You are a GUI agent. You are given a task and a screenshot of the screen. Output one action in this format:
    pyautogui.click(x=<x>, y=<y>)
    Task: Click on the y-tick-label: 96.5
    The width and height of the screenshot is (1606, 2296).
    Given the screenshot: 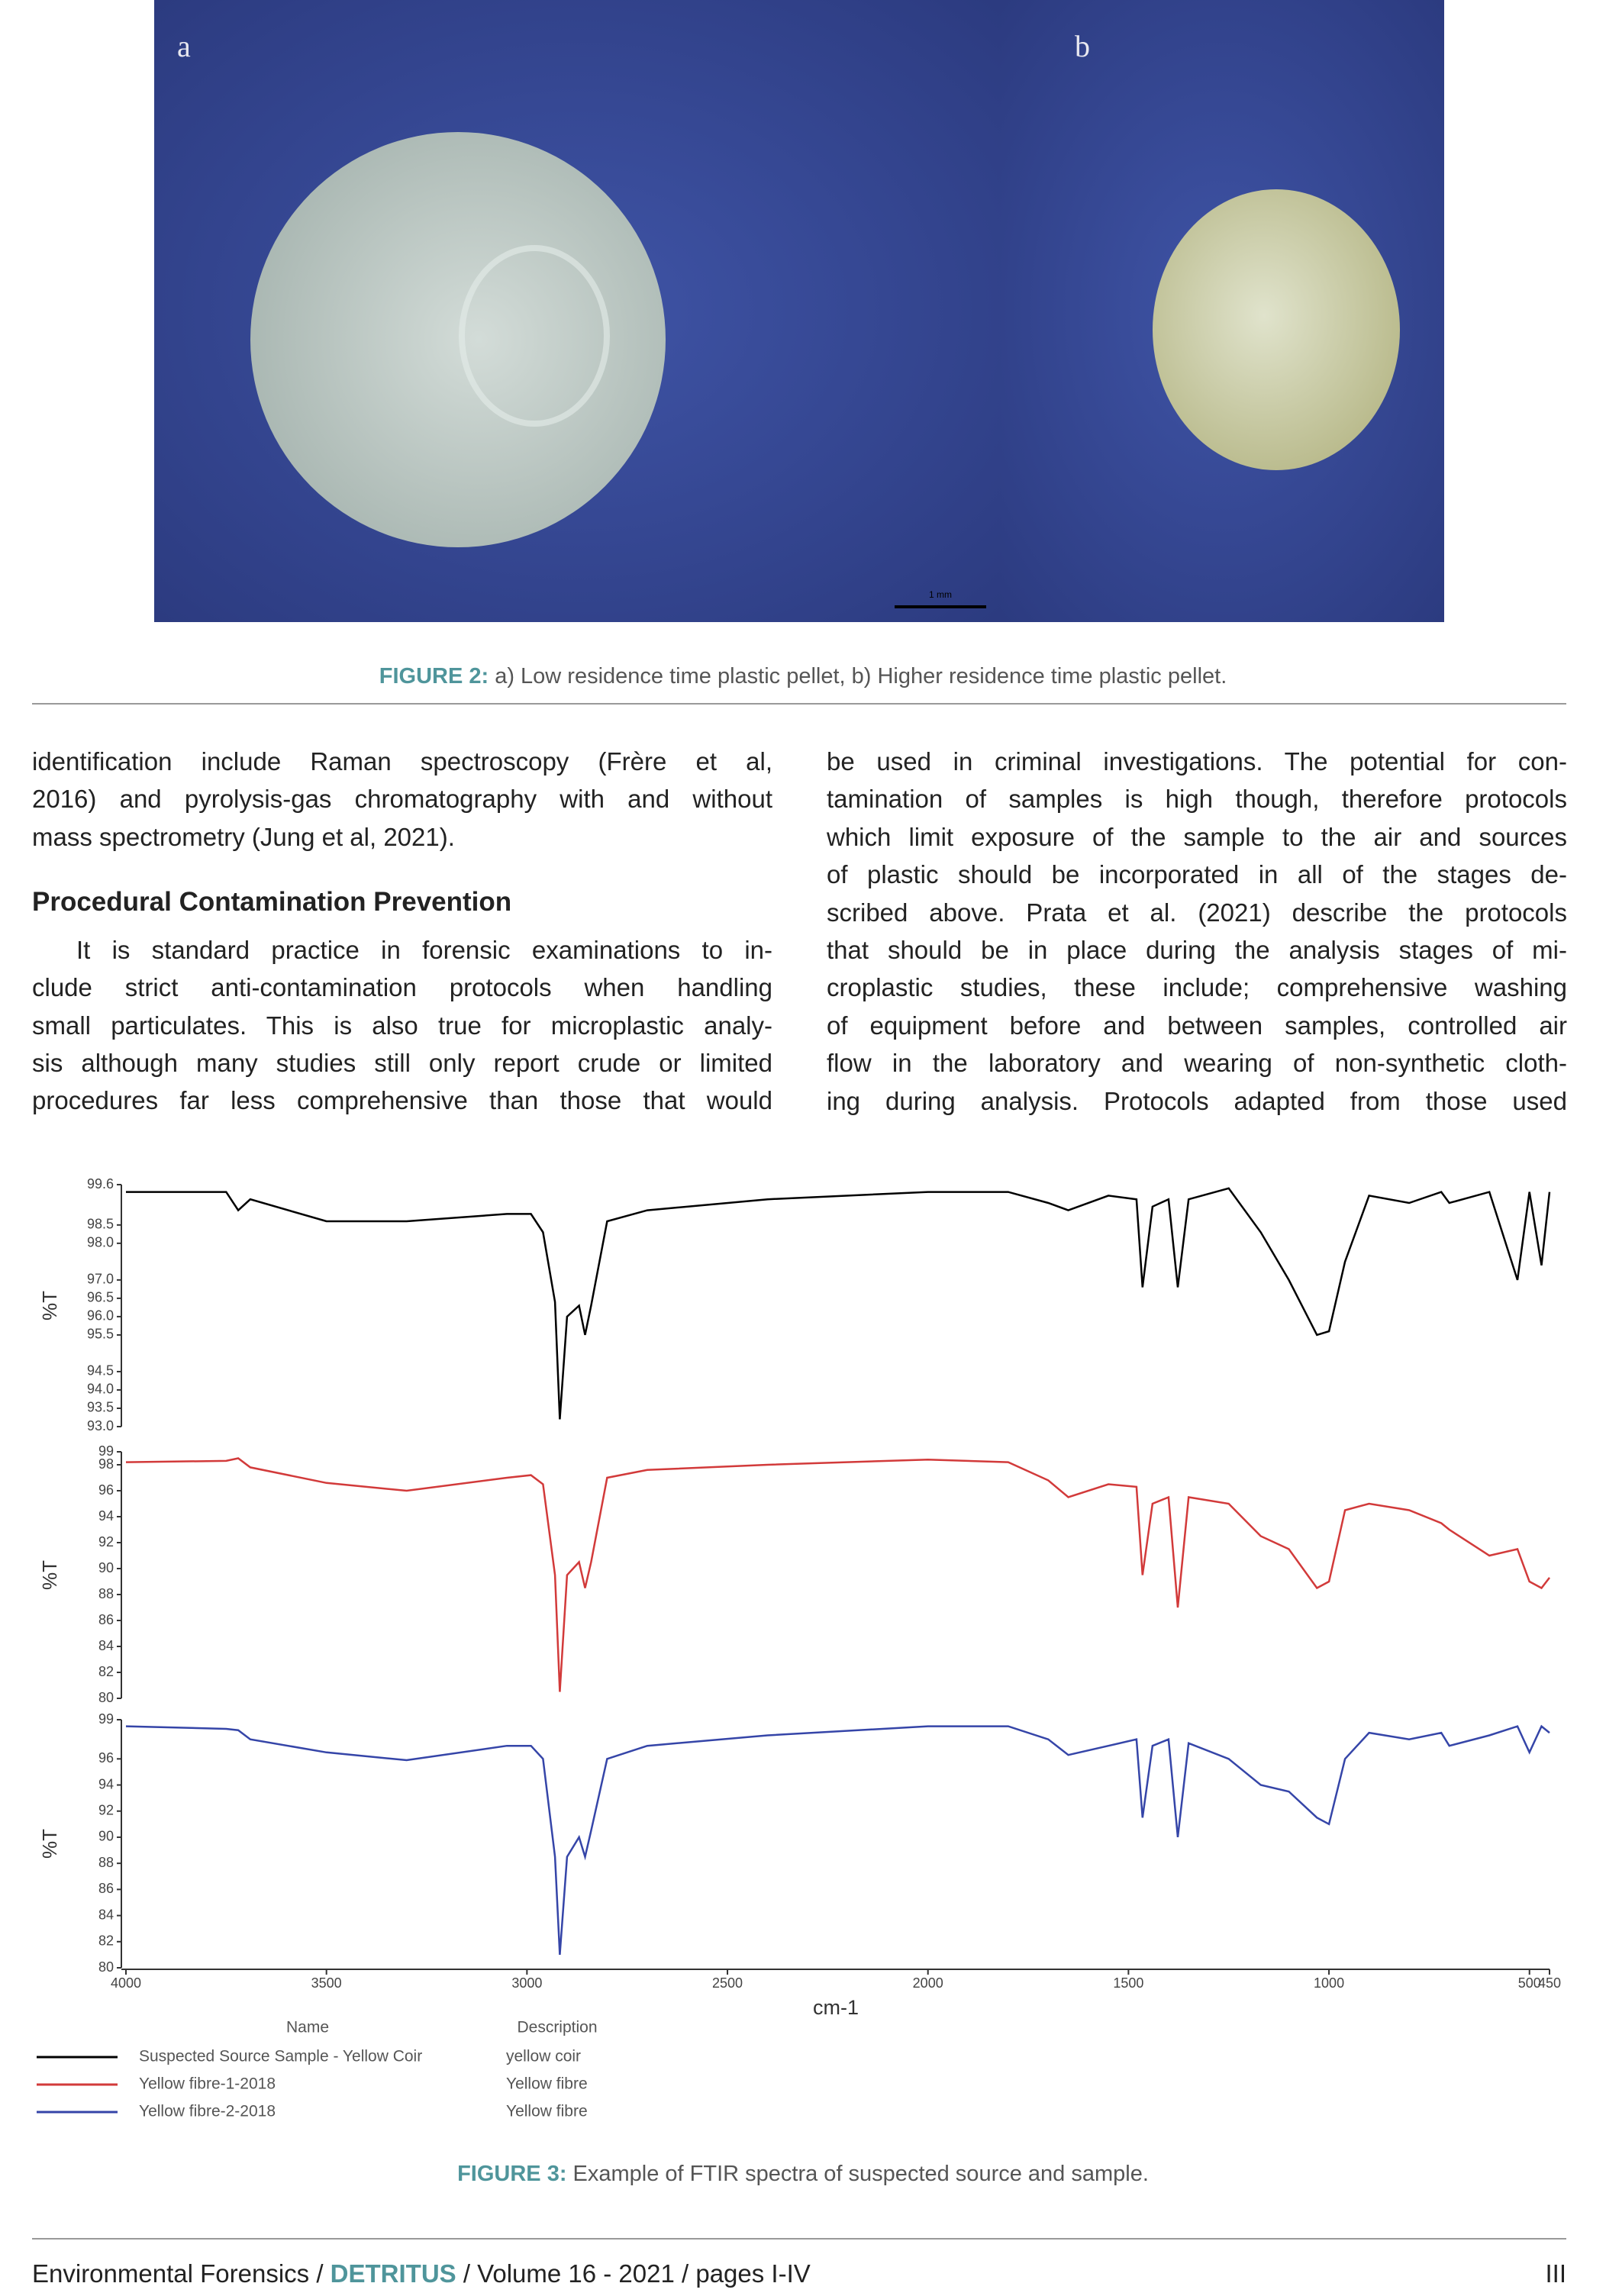 What is the action you would take?
    pyautogui.click(x=100, y=1297)
    